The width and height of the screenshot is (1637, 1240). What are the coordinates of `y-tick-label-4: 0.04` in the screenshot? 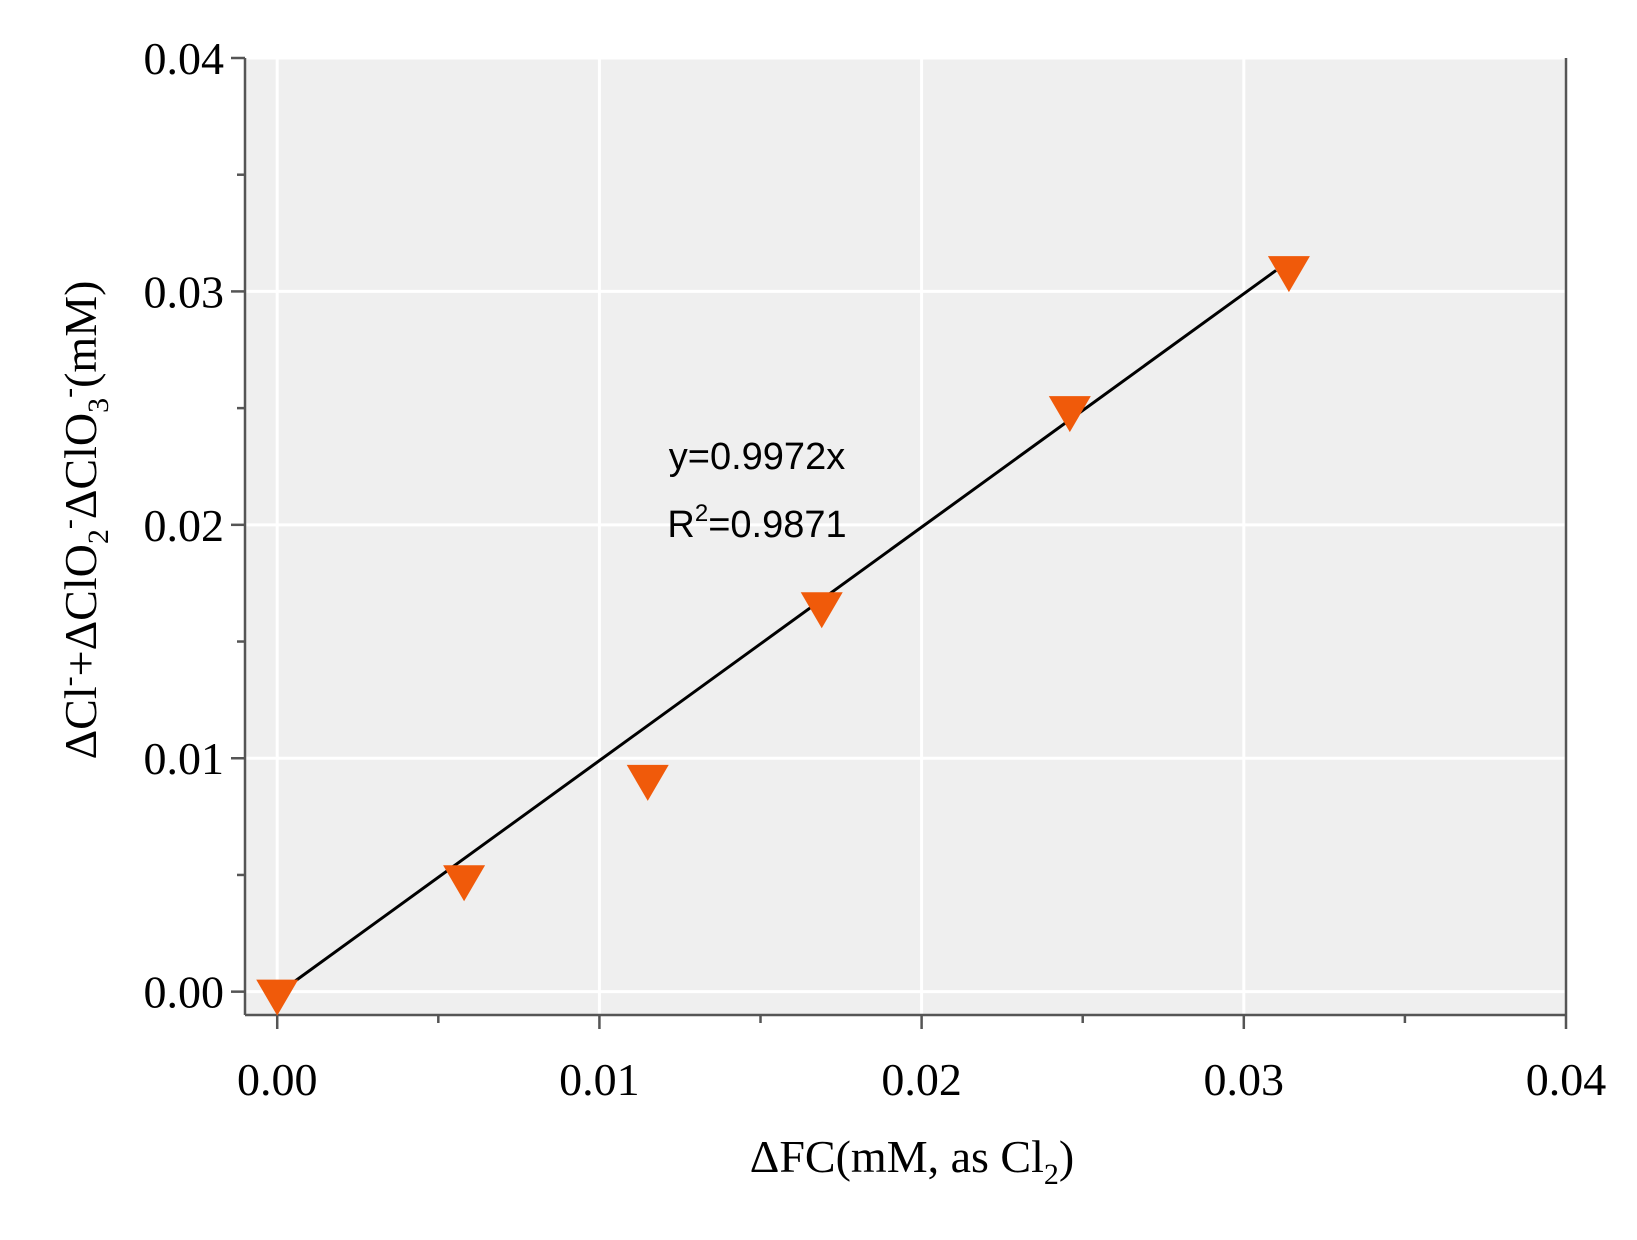 It's located at (184, 58).